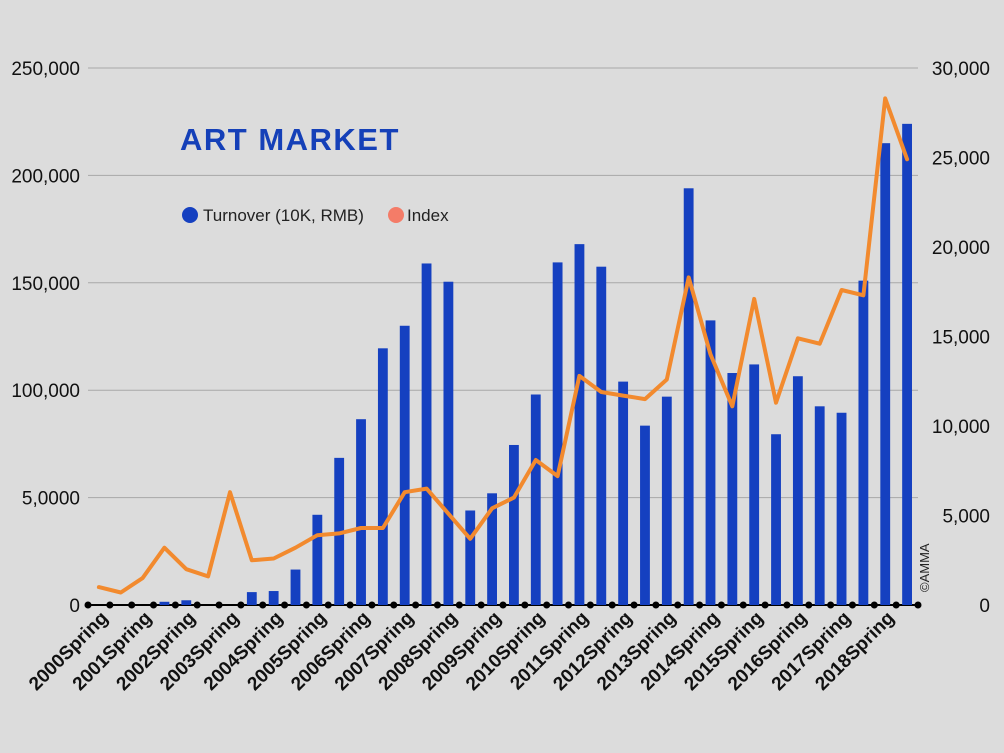  I want to click on right-y-tick-label: 25,000, so click(961, 159).